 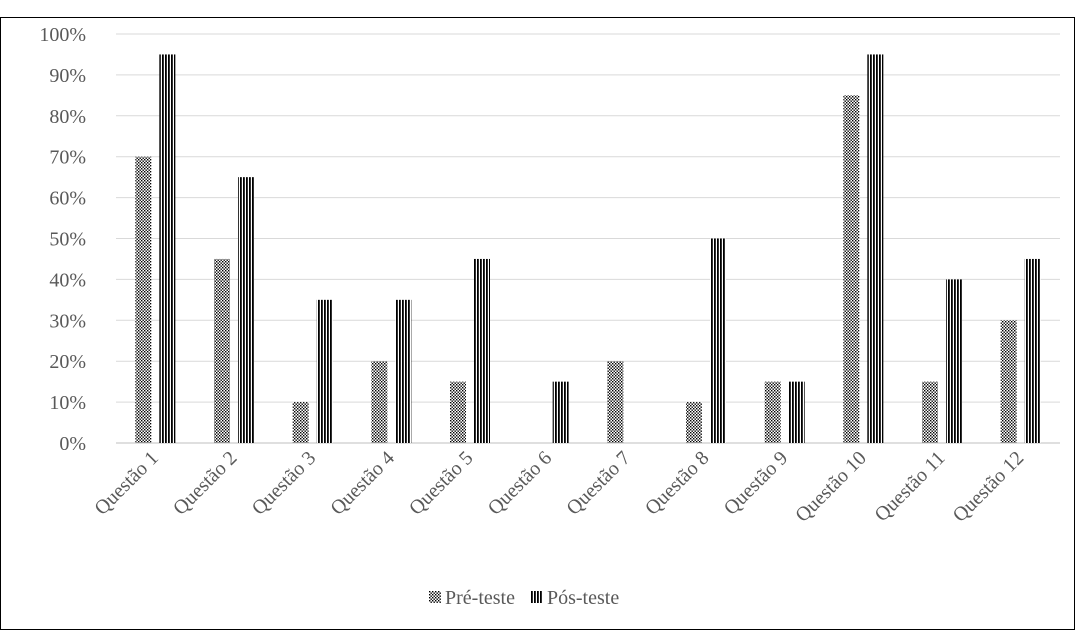 I want to click on y-tick-label: 20%, so click(x=67, y=362).